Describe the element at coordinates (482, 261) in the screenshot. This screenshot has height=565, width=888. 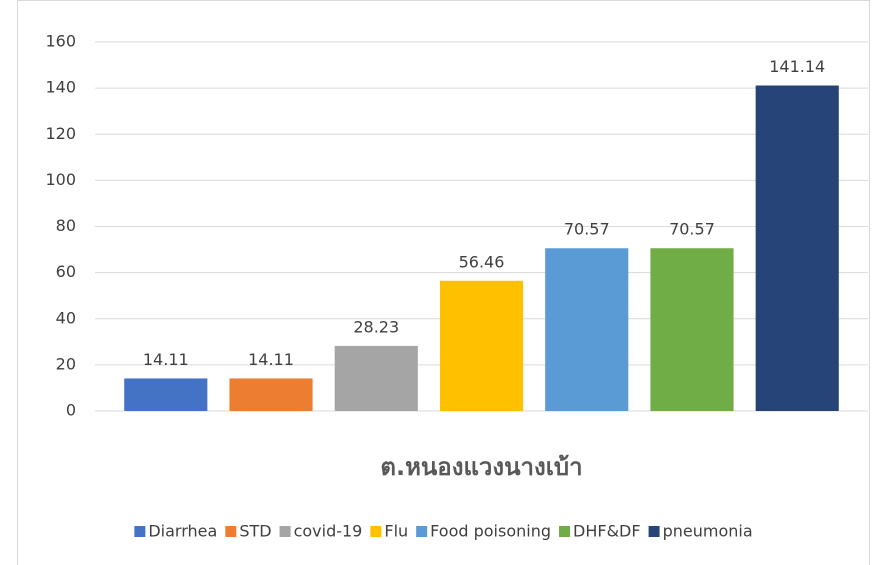
I see `data-label: 56.46` at that location.